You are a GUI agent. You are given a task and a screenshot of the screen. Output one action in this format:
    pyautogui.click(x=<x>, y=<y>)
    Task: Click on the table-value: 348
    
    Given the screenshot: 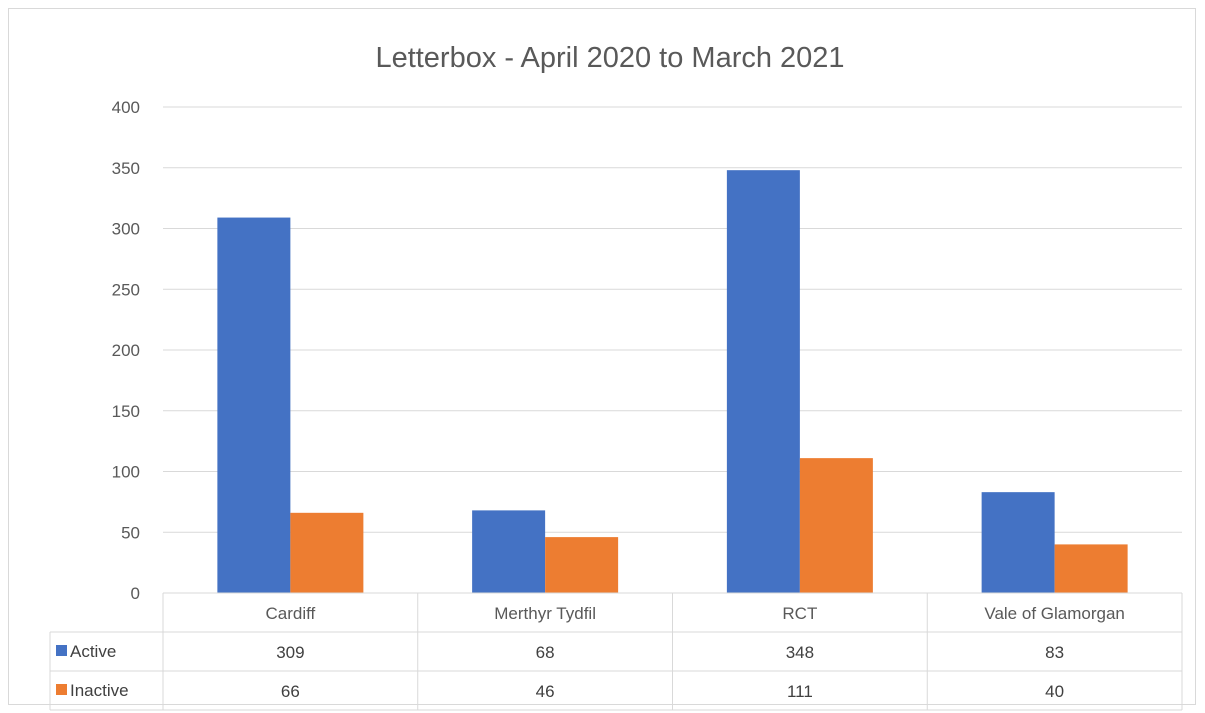 What is the action you would take?
    pyautogui.click(x=800, y=652)
    